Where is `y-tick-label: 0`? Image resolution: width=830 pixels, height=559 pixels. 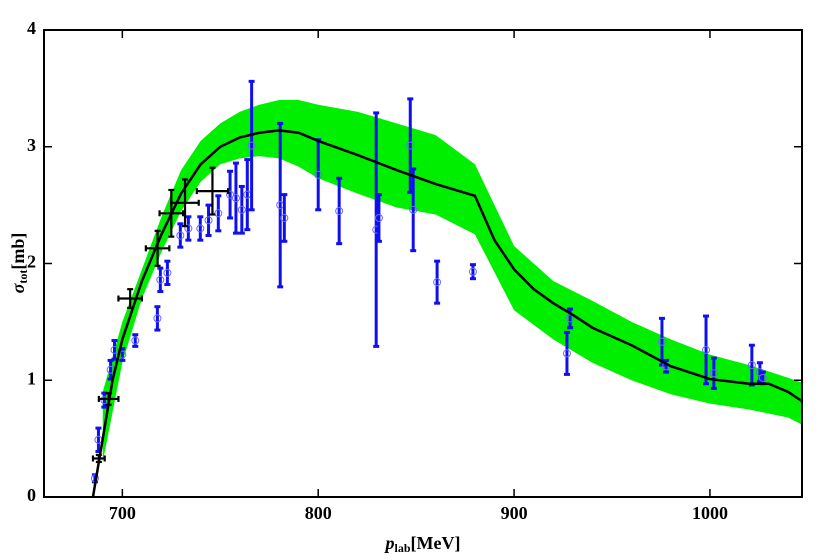
y-tick-label: 0 is located at coordinates (31, 495).